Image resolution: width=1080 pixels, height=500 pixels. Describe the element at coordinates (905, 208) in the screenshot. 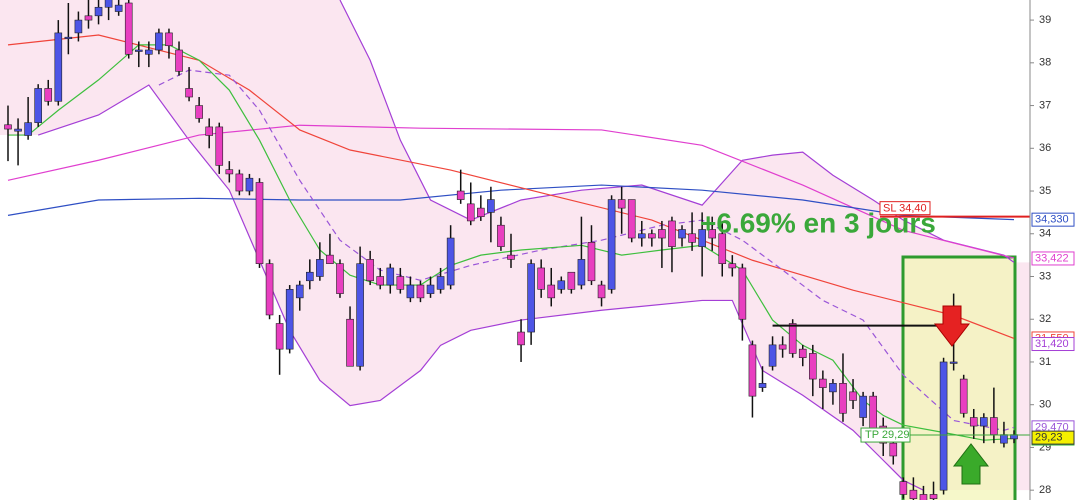

I see `stop-loss-box` at that location.